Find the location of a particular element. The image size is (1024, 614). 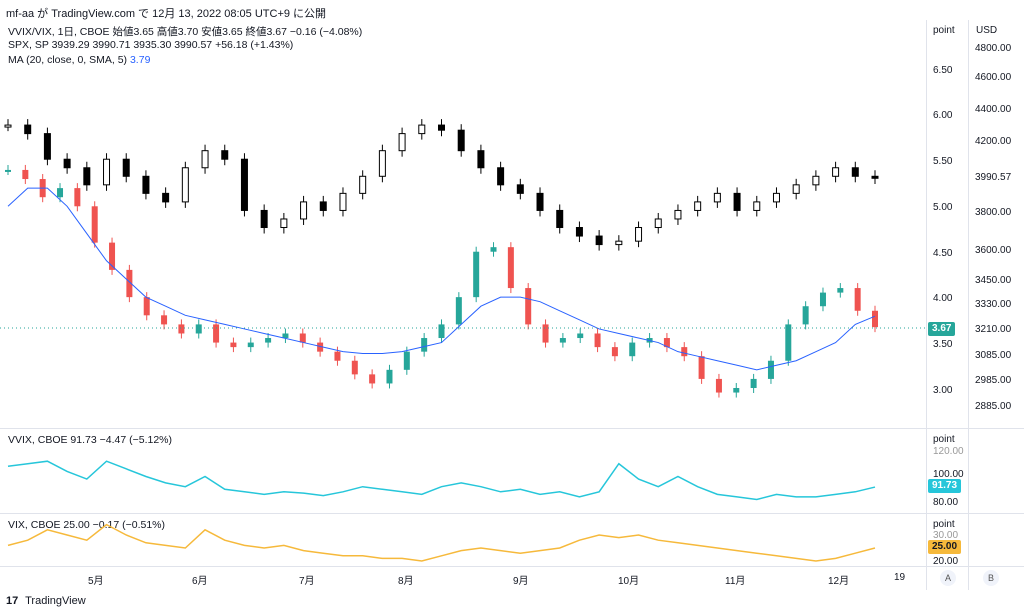

left-tick: 3.50 is located at coordinates (943, 344).